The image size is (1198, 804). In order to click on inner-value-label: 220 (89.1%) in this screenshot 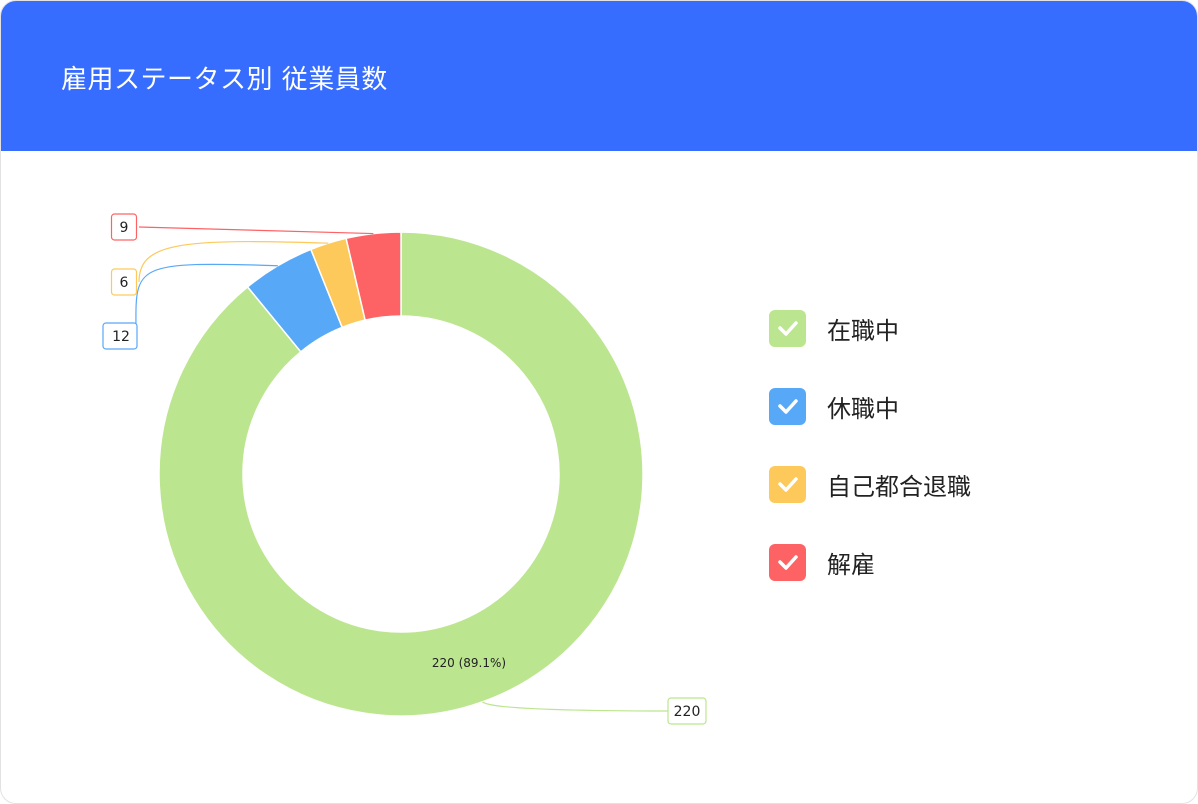, I will do `click(469, 663)`.